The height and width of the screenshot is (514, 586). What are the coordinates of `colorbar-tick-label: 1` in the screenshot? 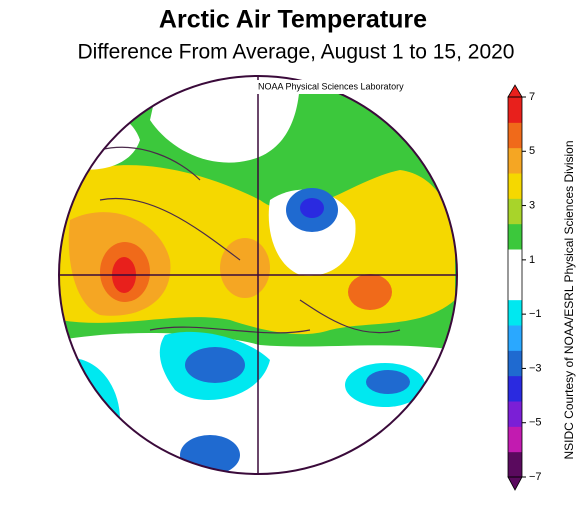 It's located at (532, 260).